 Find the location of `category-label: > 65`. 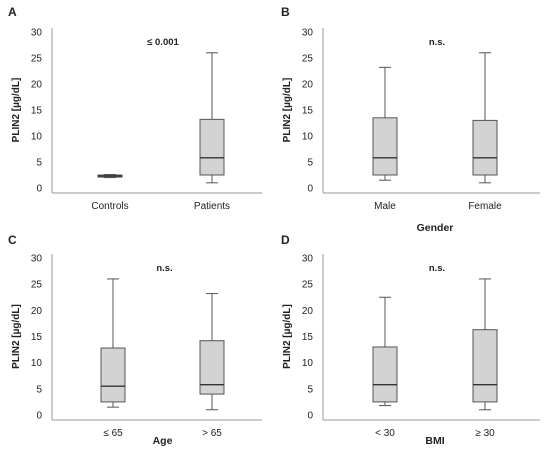

category-label: > 65 is located at coordinates (212, 433).